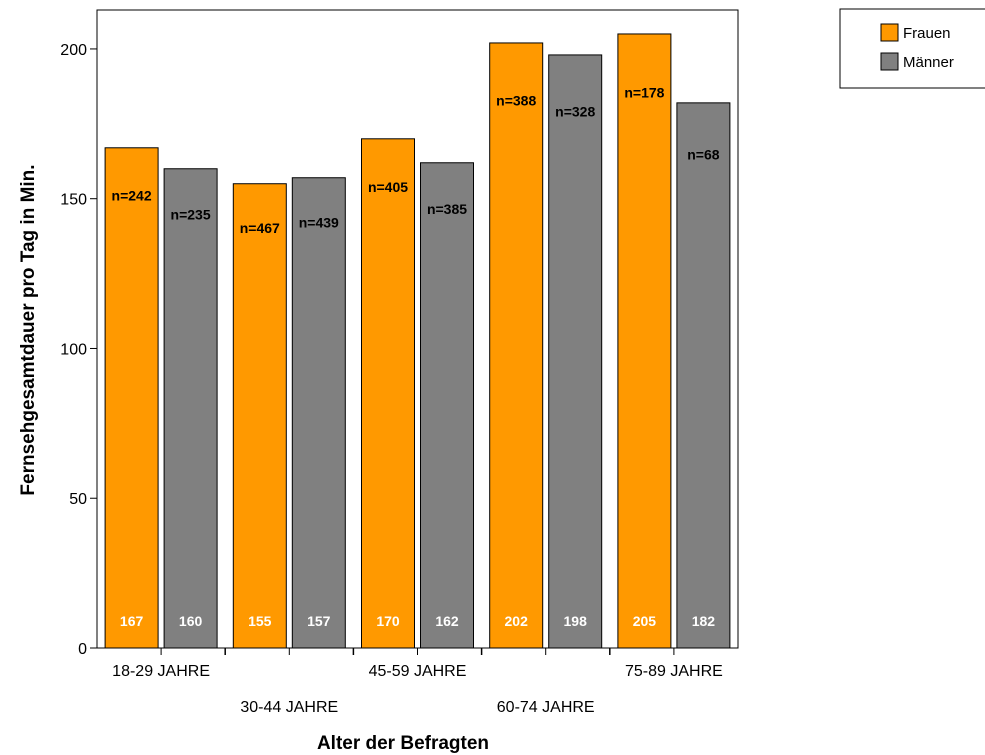 Image resolution: width=985 pixels, height=755 pixels. I want to click on bar-value-label: 170, so click(388, 621).